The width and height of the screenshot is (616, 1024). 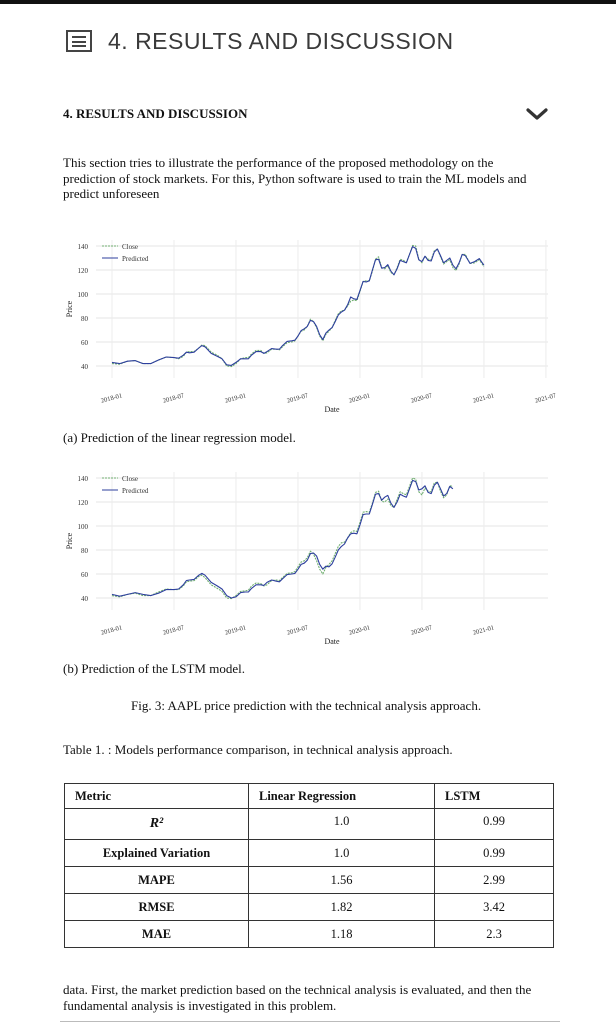 What do you see at coordinates (341, 934) in the screenshot?
I see `lr-cell: 1.18` at bounding box center [341, 934].